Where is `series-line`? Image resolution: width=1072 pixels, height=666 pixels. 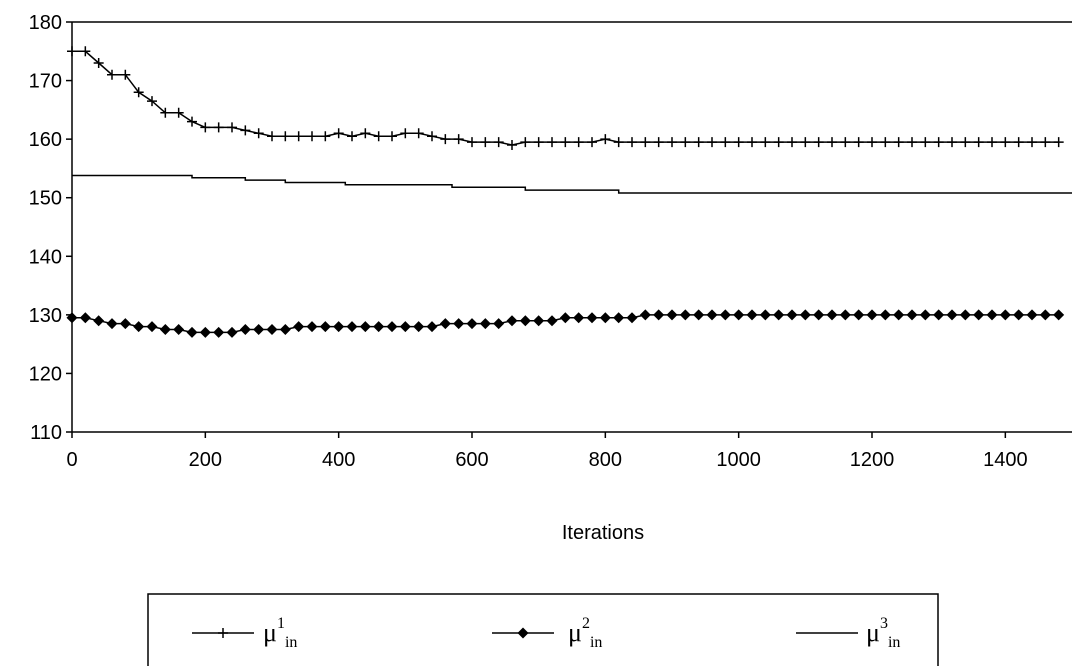
series-line is located at coordinates (572, 184).